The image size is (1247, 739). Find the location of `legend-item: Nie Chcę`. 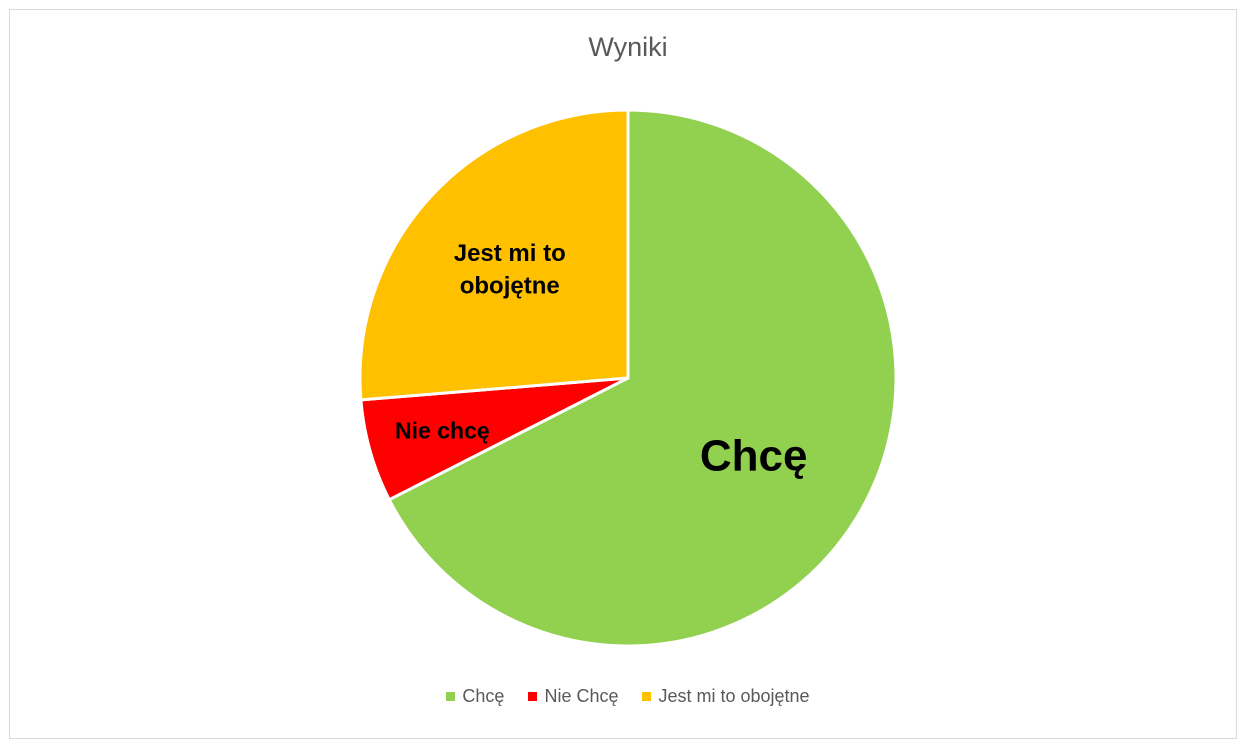

legend-item: Nie Chcę is located at coordinates (573, 696).